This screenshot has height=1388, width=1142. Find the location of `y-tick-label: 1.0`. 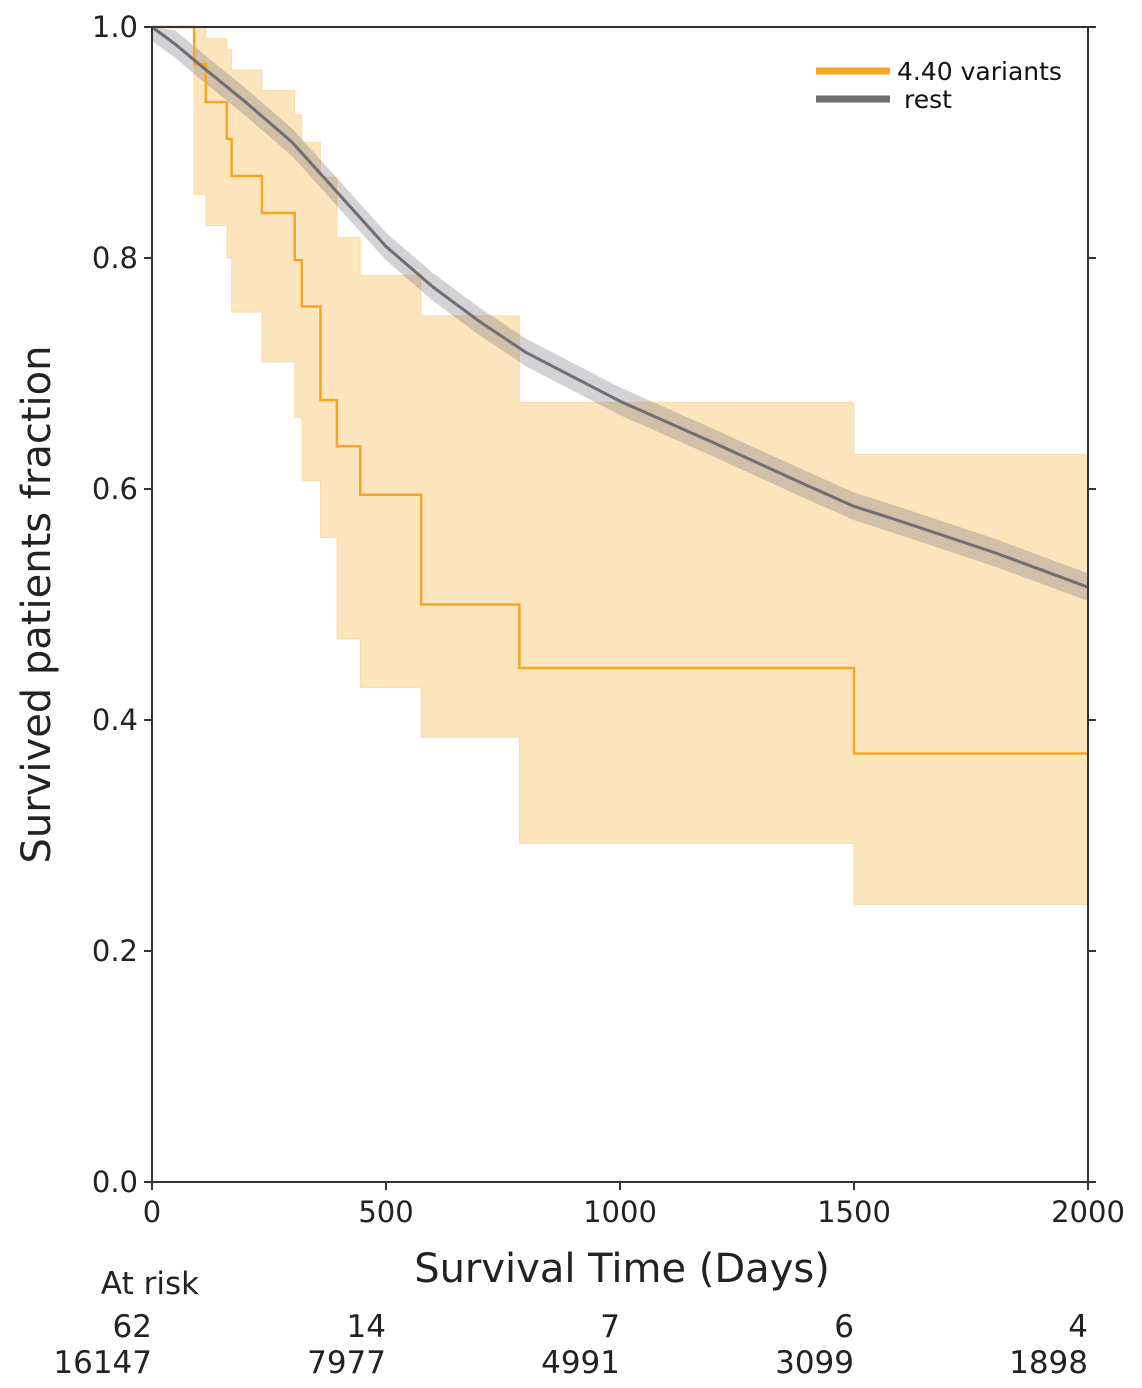

y-tick-label: 1.0 is located at coordinates (115, 27).